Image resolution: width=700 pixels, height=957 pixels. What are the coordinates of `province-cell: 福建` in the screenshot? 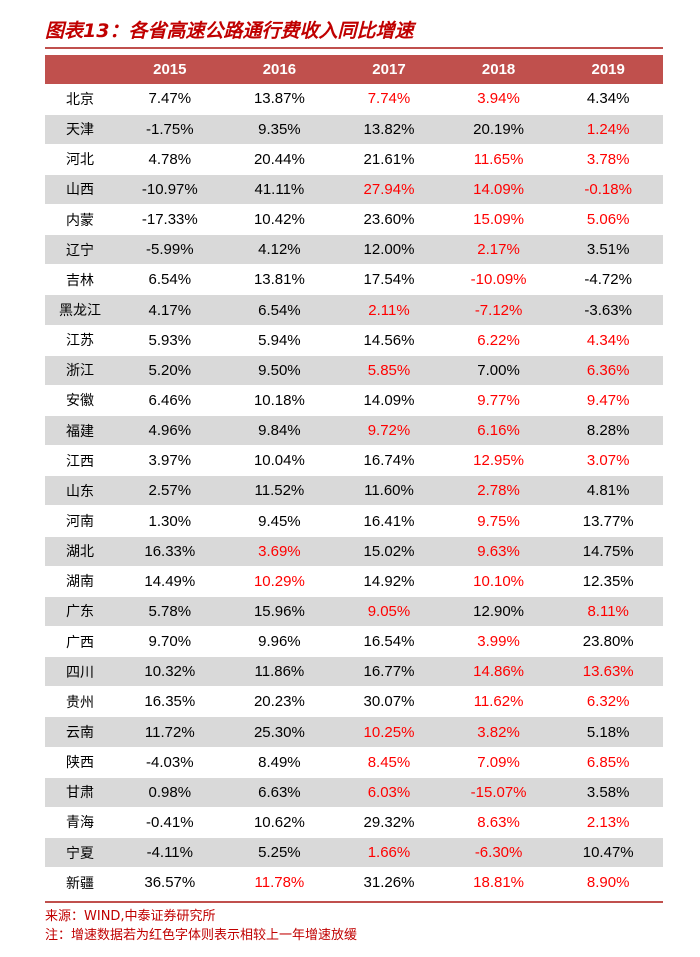 It's located at (80, 431).